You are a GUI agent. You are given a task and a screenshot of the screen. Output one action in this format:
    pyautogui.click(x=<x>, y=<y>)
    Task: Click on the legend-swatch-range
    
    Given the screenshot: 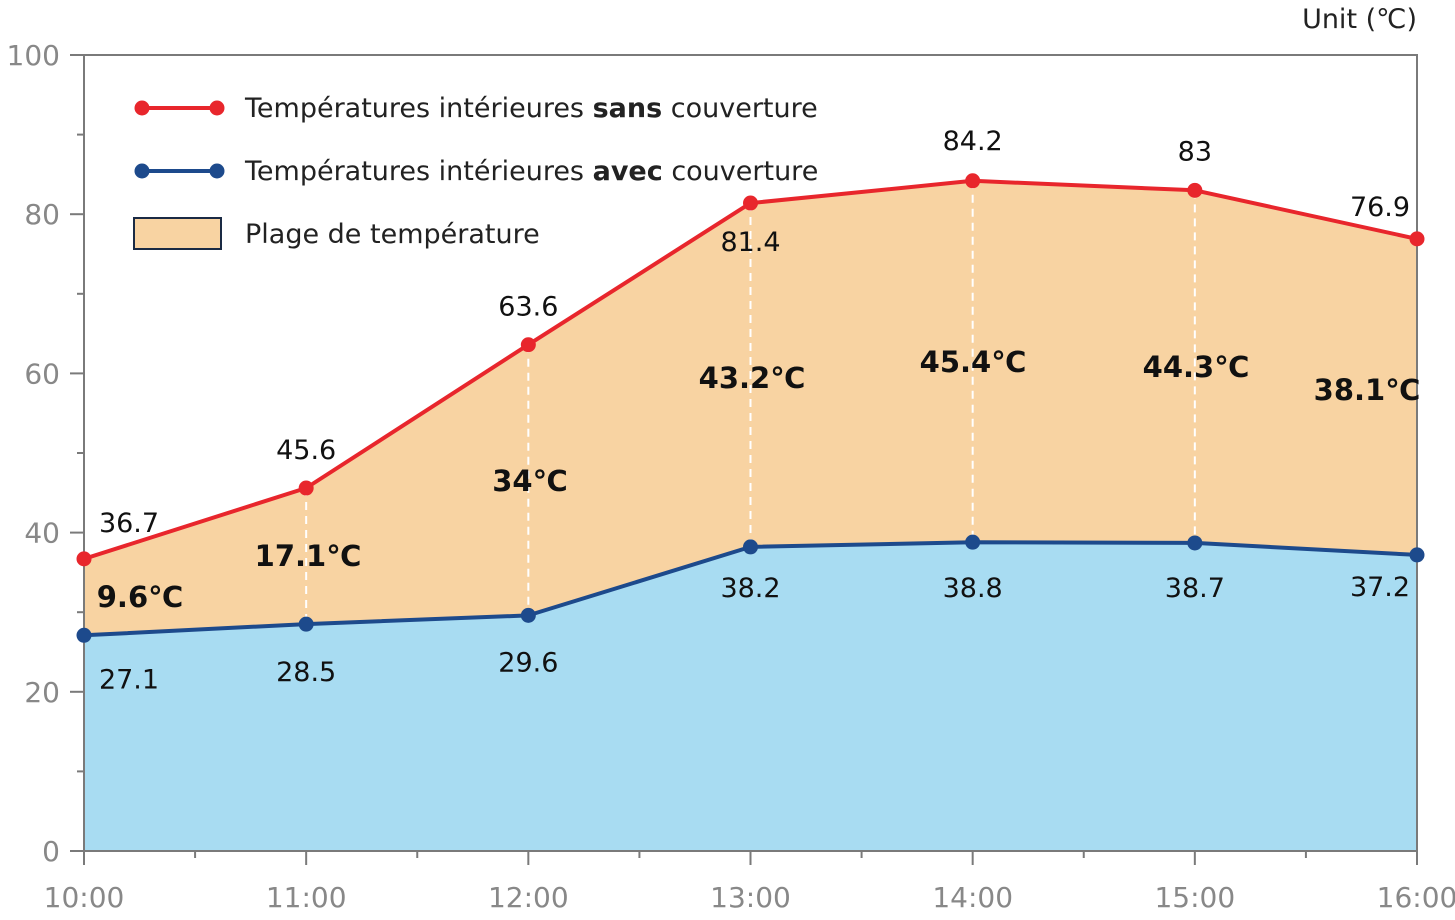 What is the action you would take?
    pyautogui.click(x=177, y=233)
    